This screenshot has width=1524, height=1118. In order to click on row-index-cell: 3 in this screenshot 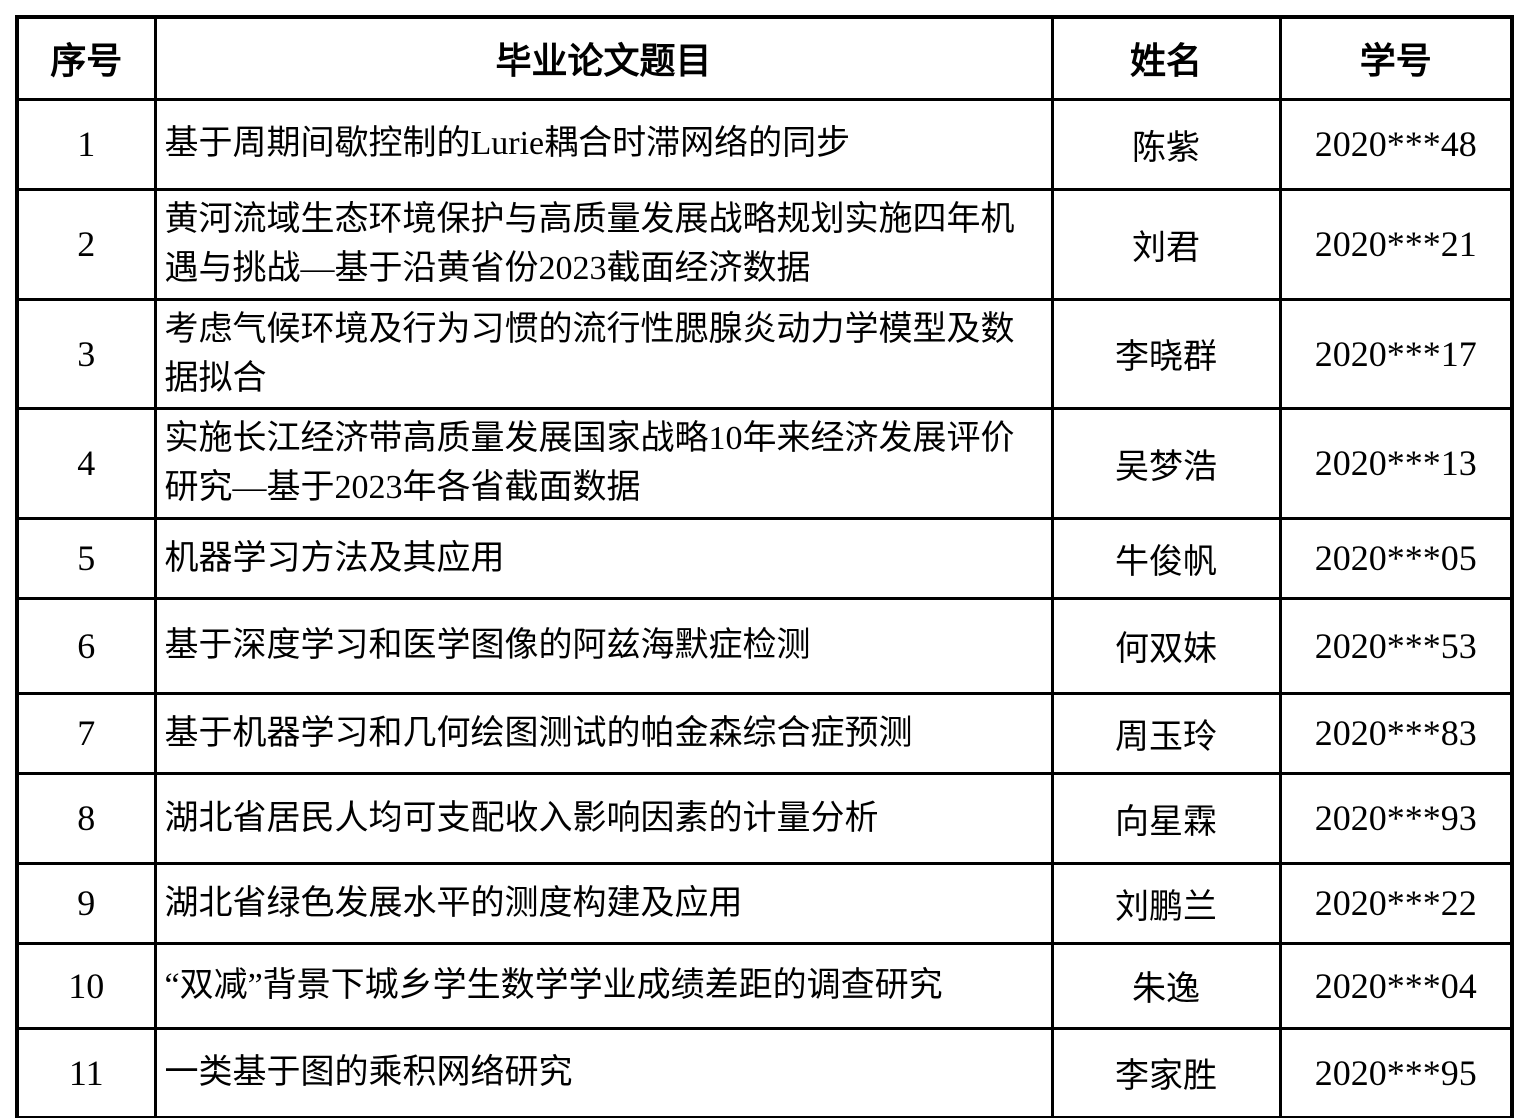, I will do `click(86, 354)`.